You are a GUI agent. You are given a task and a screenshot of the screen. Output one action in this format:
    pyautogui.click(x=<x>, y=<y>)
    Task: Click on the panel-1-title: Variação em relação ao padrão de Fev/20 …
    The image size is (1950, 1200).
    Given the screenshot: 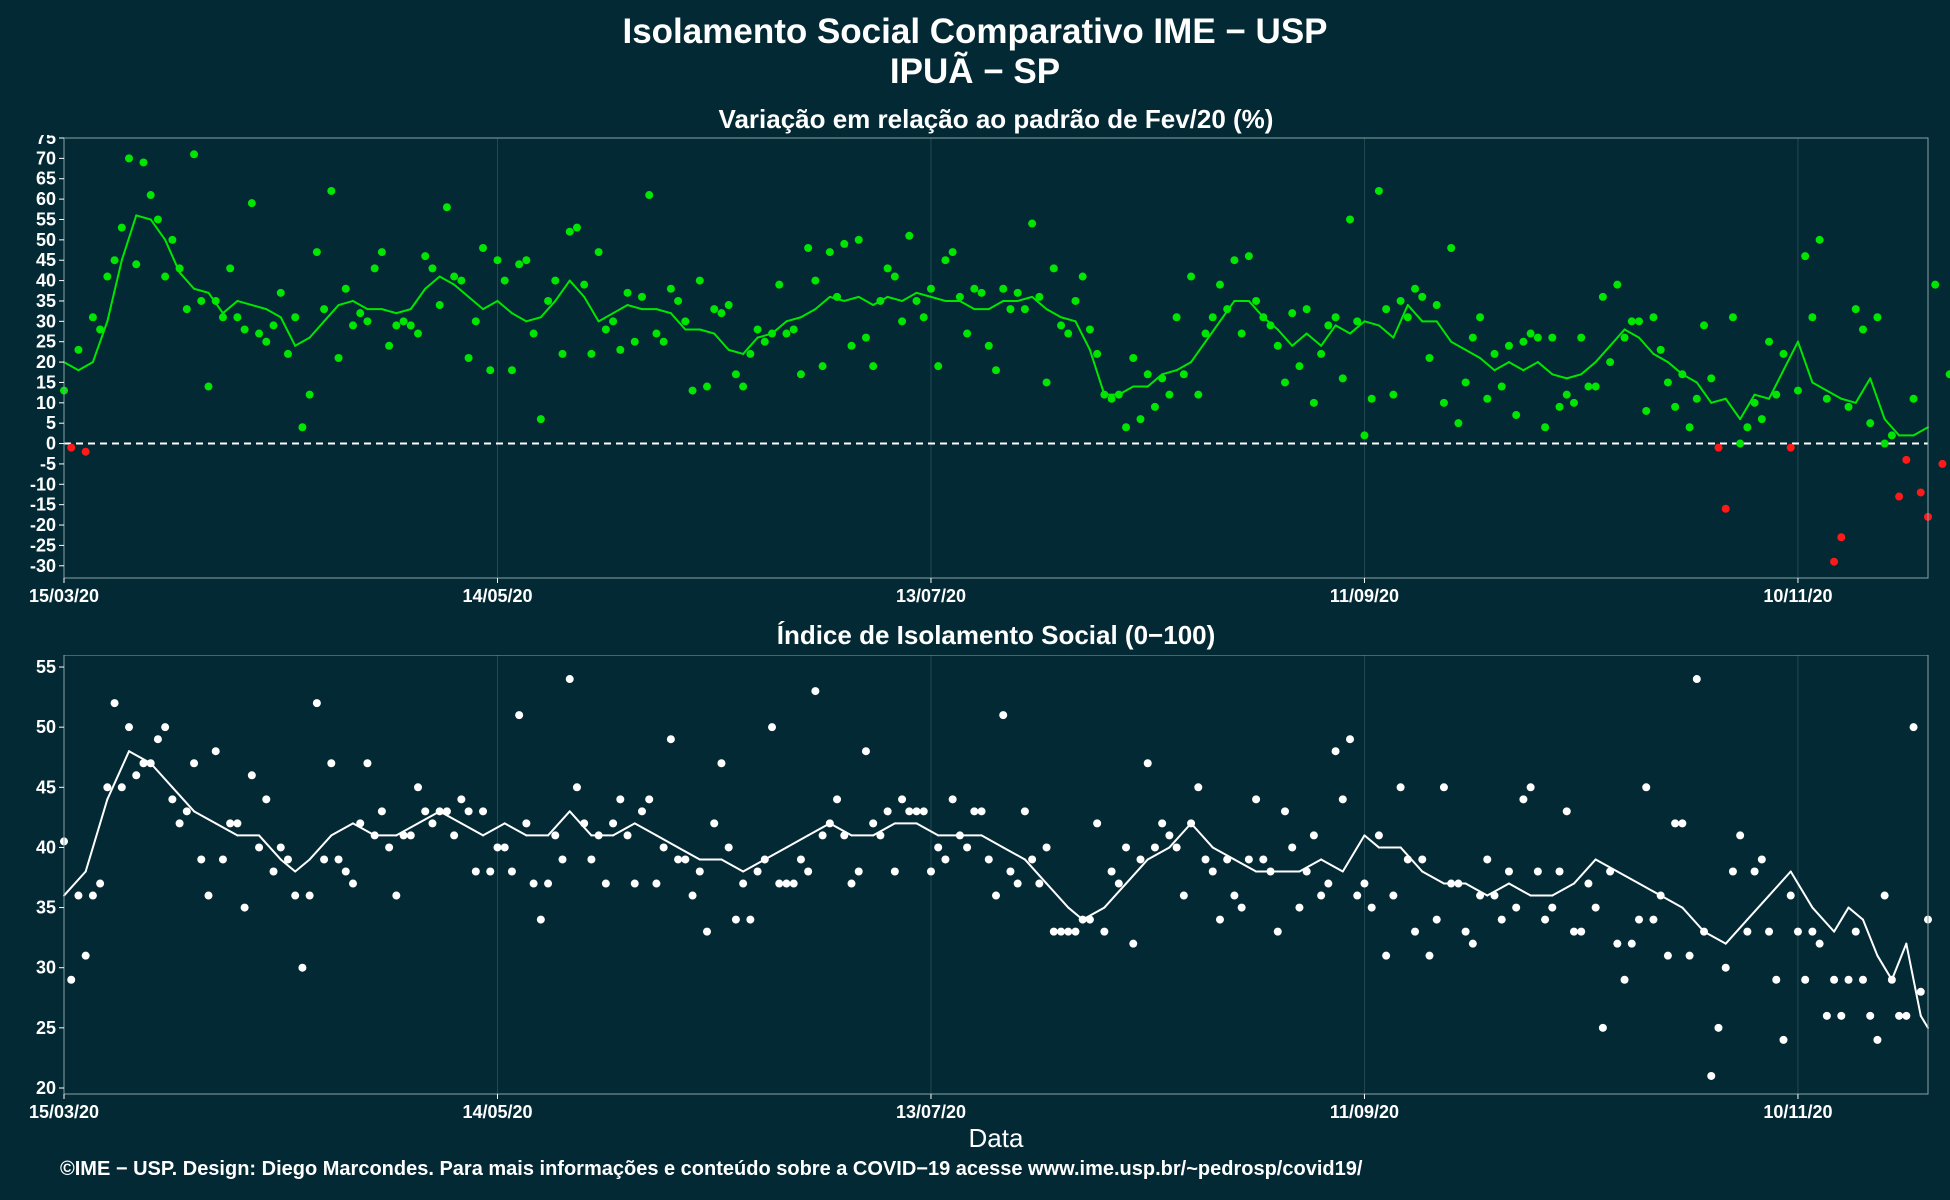 What is the action you would take?
    pyautogui.click(x=996, y=119)
    